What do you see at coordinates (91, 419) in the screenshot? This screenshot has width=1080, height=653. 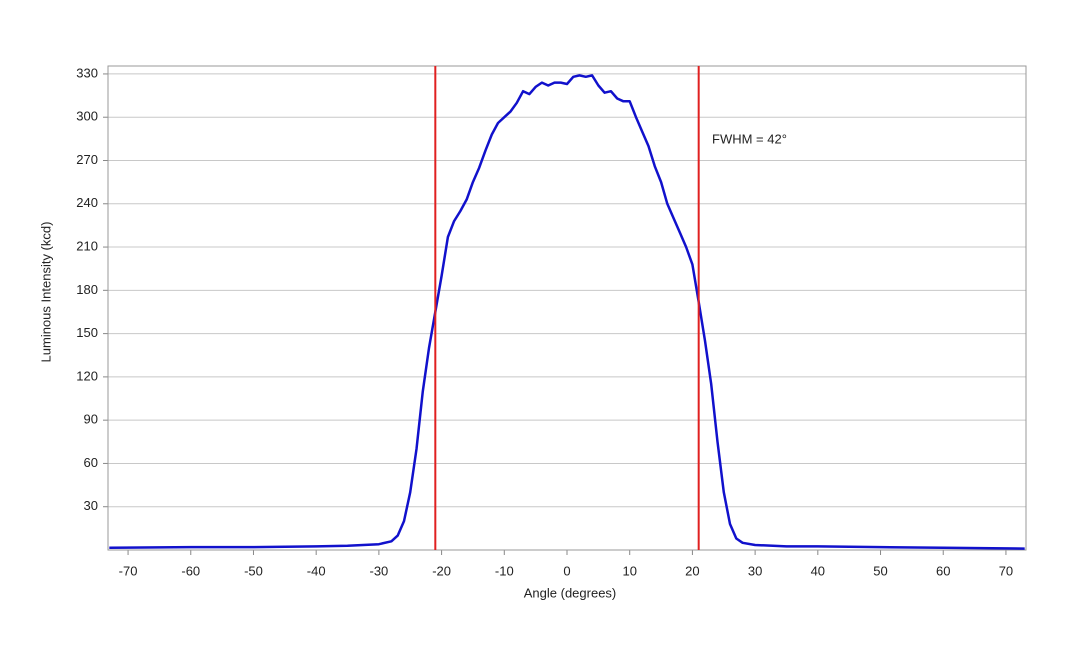 I see `y-tick-label: 90` at bounding box center [91, 419].